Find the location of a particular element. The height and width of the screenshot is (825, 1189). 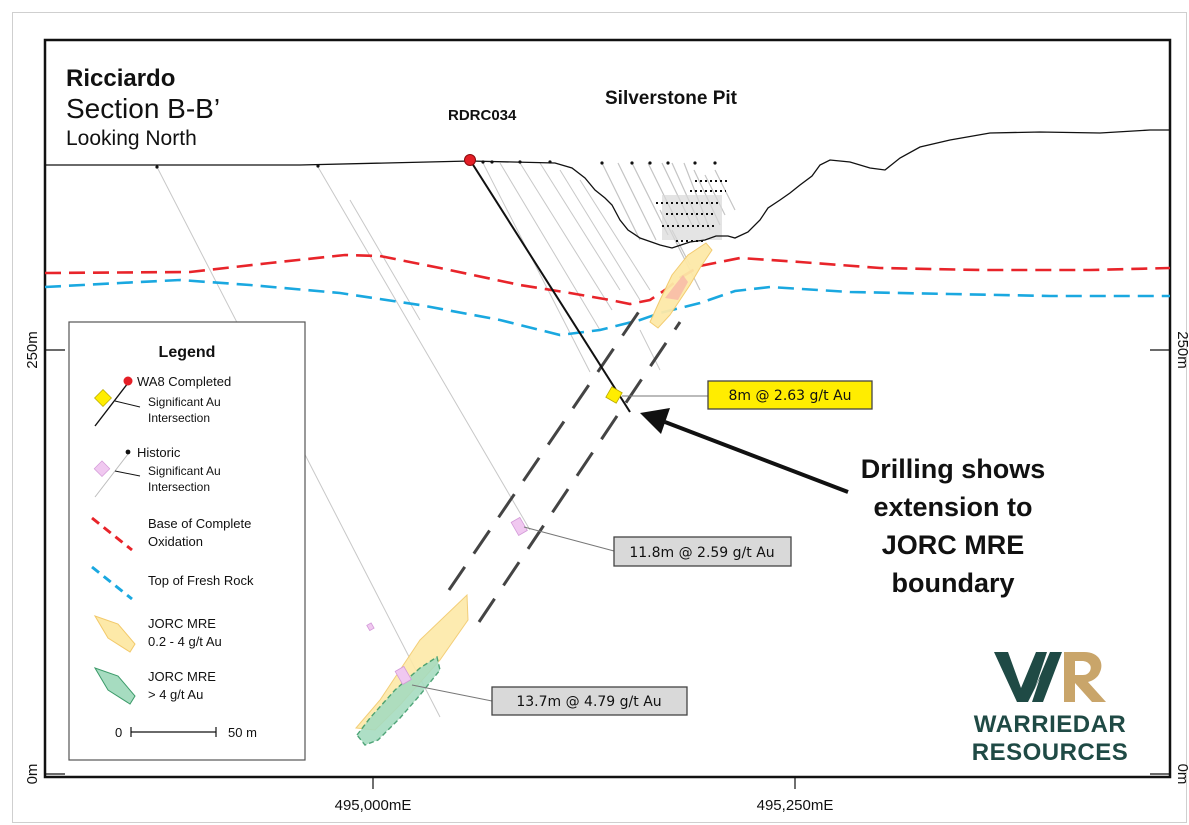

section-id: Section B-B’ is located at coordinates (143, 108).